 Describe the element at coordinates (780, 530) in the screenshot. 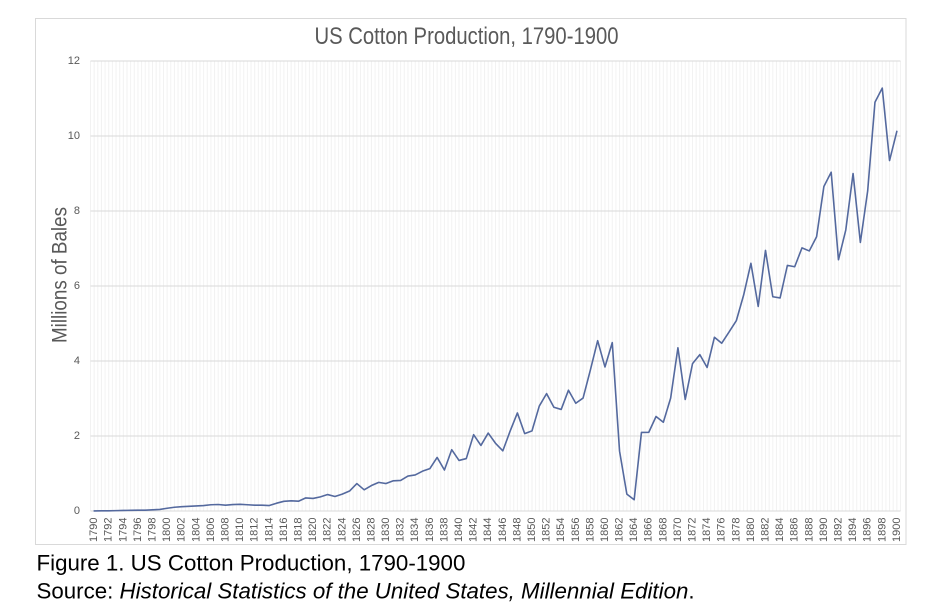

I see `svg-text: 1884` at that location.